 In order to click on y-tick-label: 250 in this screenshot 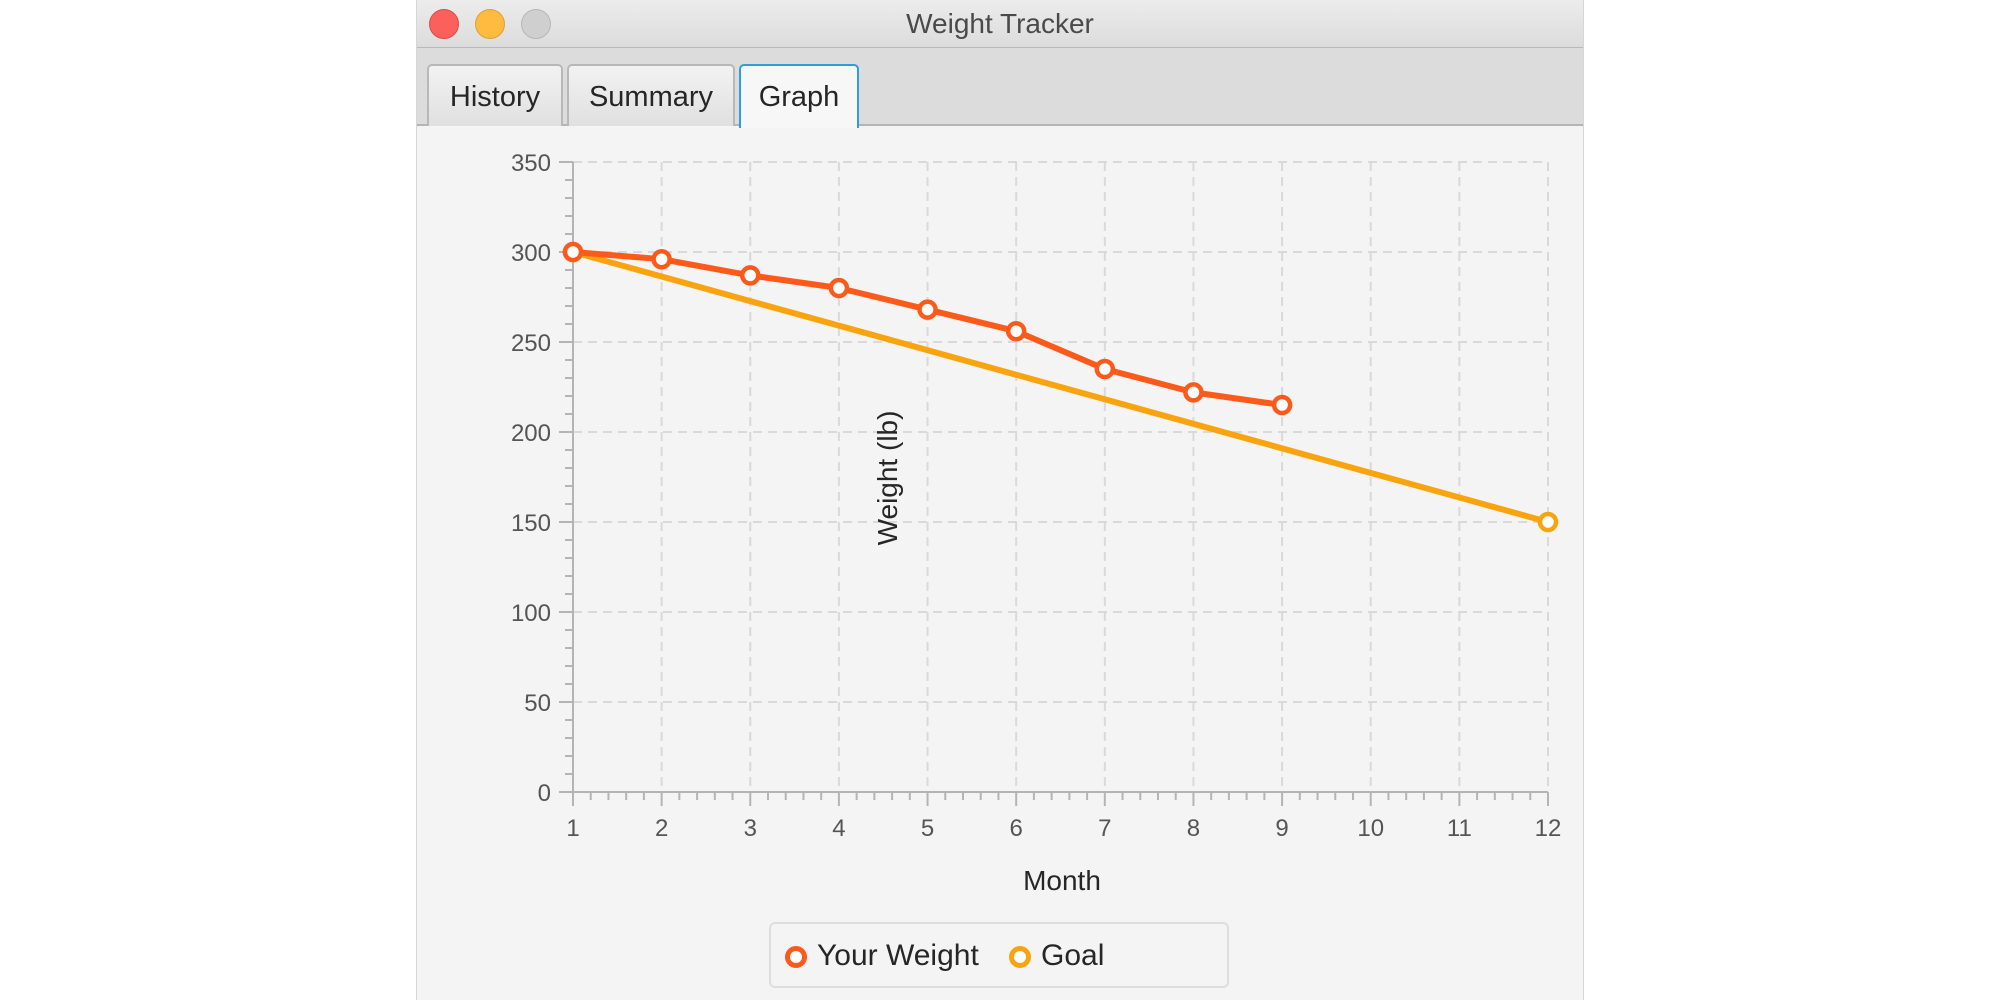, I will do `click(531, 343)`.